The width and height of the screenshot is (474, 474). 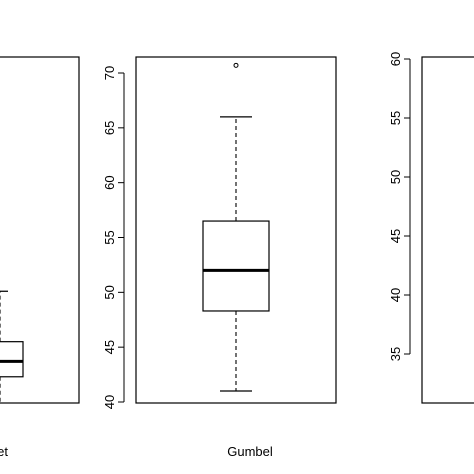 I want to click on y-tick-label-2-55: 55, so click(x=109, y=237).